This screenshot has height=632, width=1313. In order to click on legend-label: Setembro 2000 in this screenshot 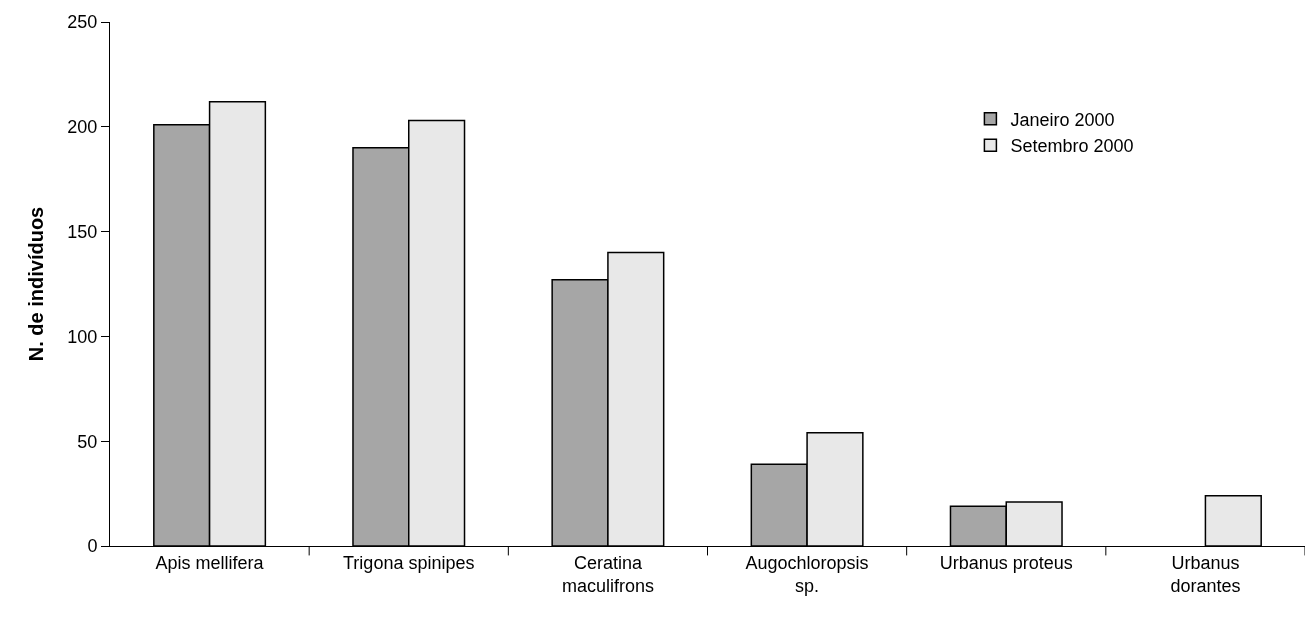, I will do `click(1072, 146)`.